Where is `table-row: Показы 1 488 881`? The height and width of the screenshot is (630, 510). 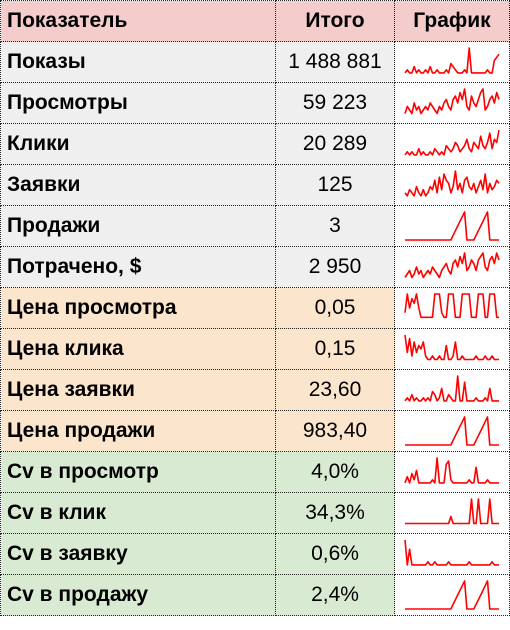
table-row: Показы 1 488 881 is located at coordinates (255, 62).